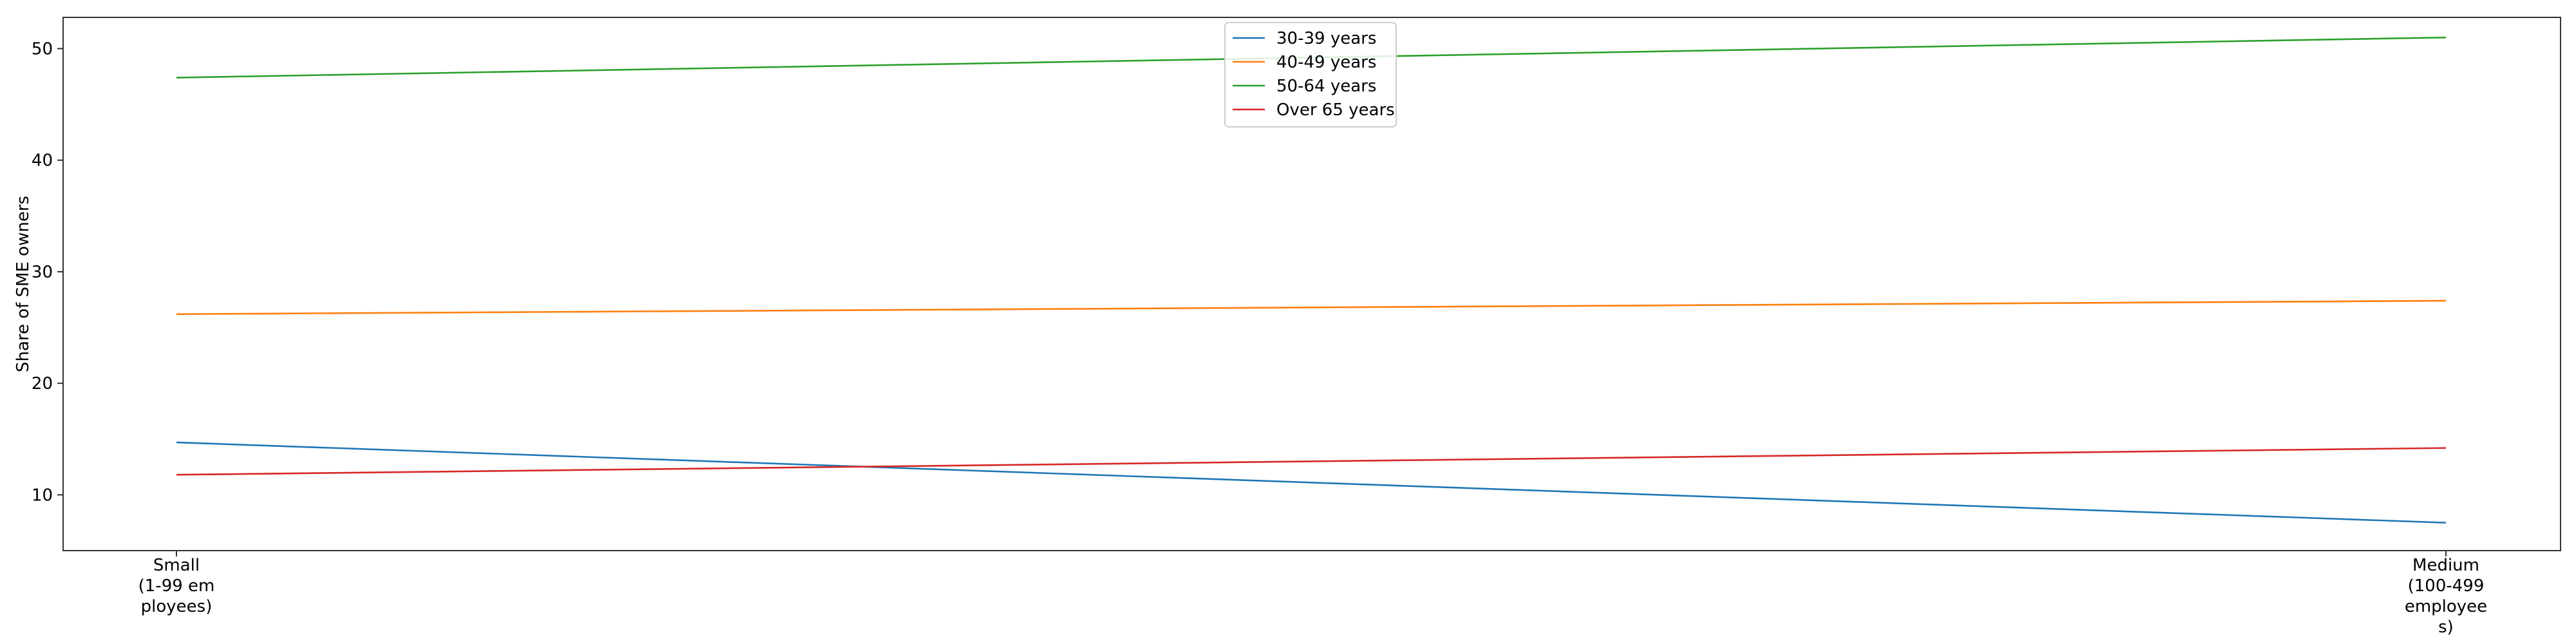  I want to click on y-axis-label: Share of SME owners, so click(24, 284).